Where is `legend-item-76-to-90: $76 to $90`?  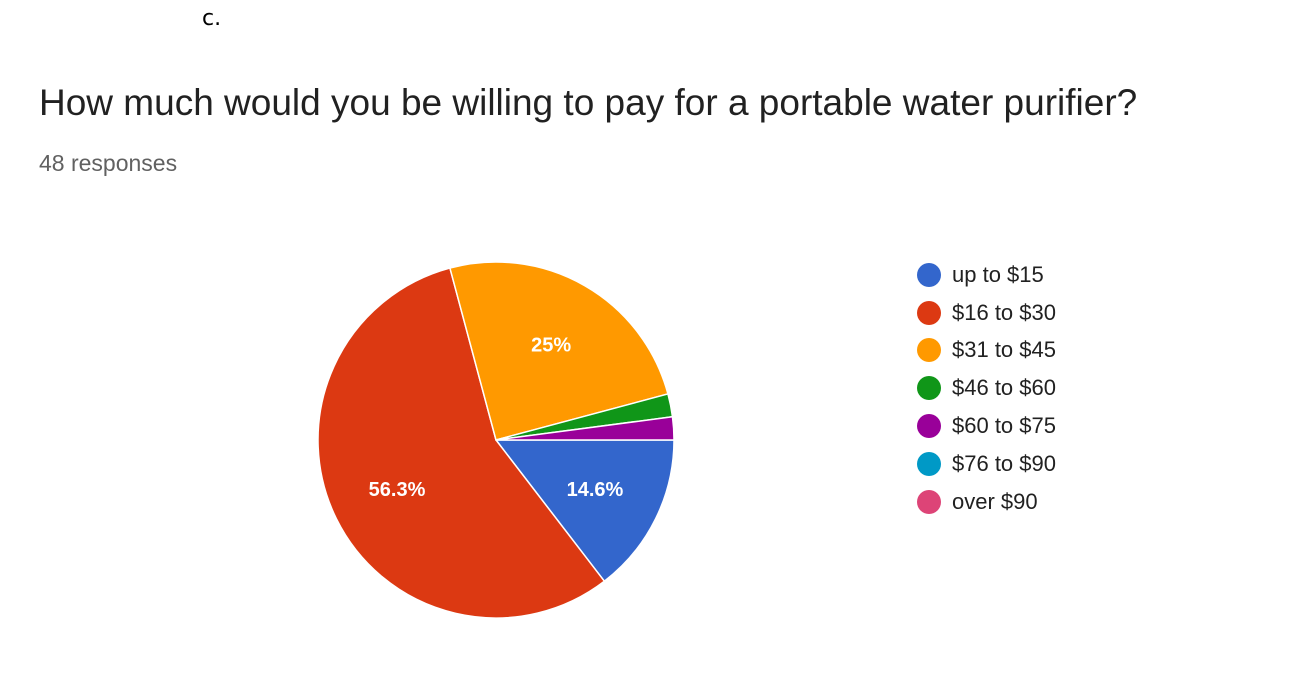 legend-item-76-to-90: $76 to $90 is located at coordinates (986, 464).